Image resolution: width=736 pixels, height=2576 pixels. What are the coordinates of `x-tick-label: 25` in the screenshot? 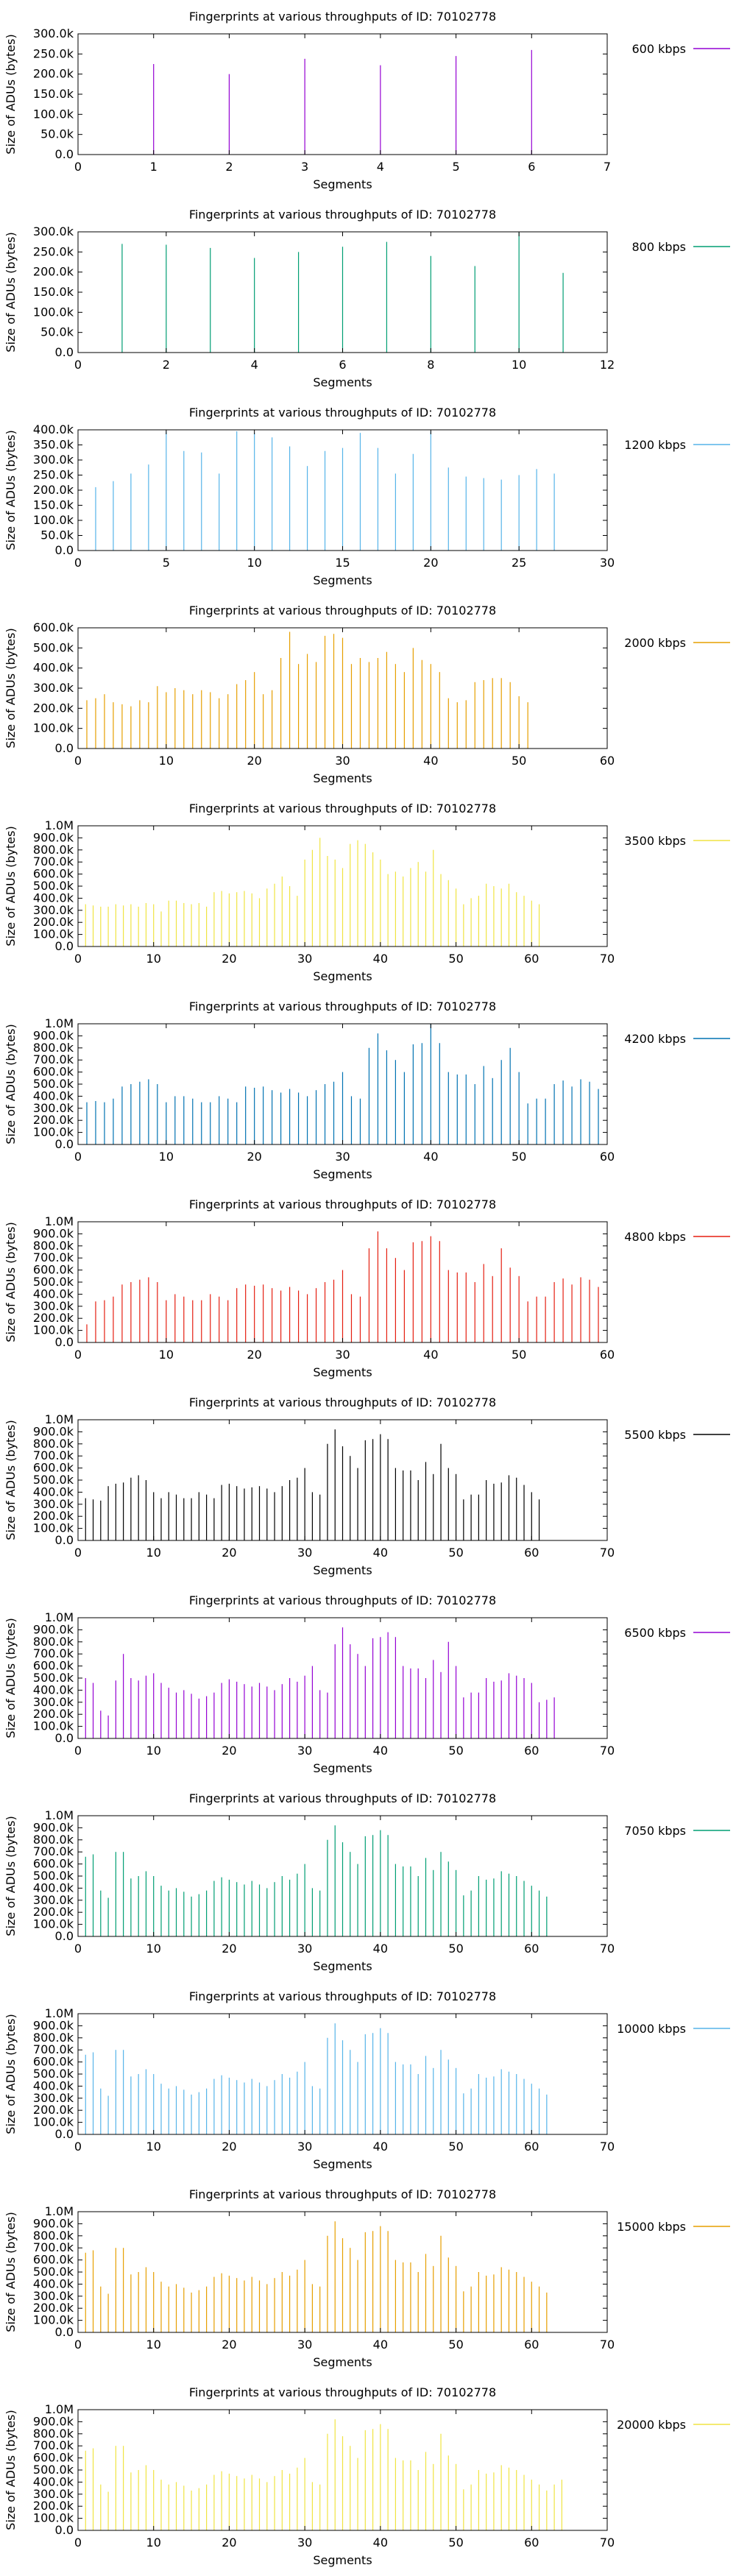 It's located at (519, 563).